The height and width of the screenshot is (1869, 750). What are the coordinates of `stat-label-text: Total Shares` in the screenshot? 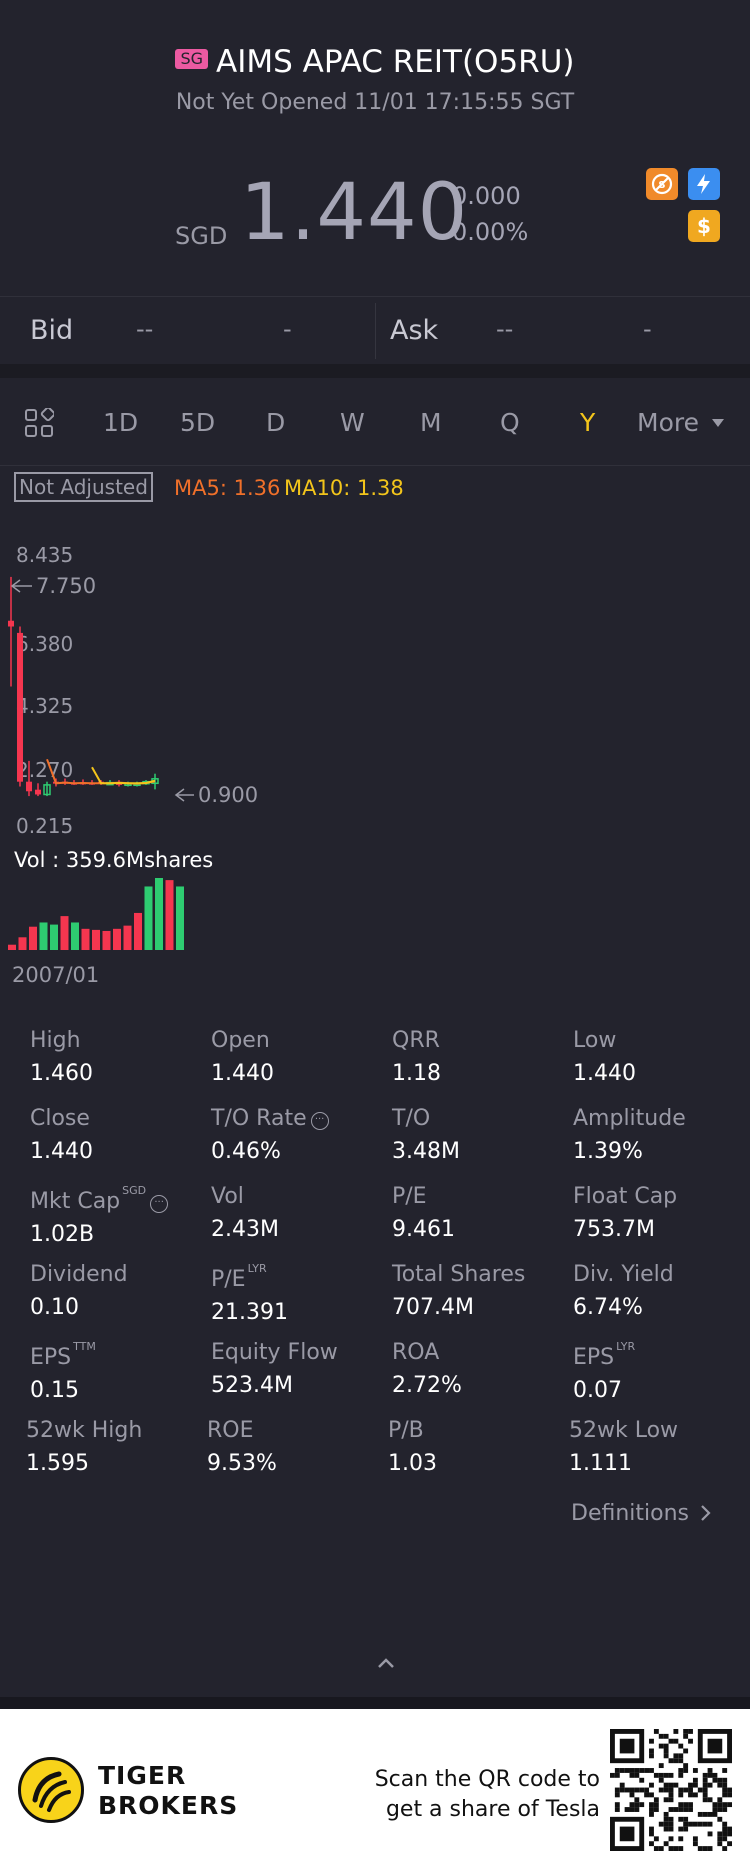 It's located at (459, 1274).